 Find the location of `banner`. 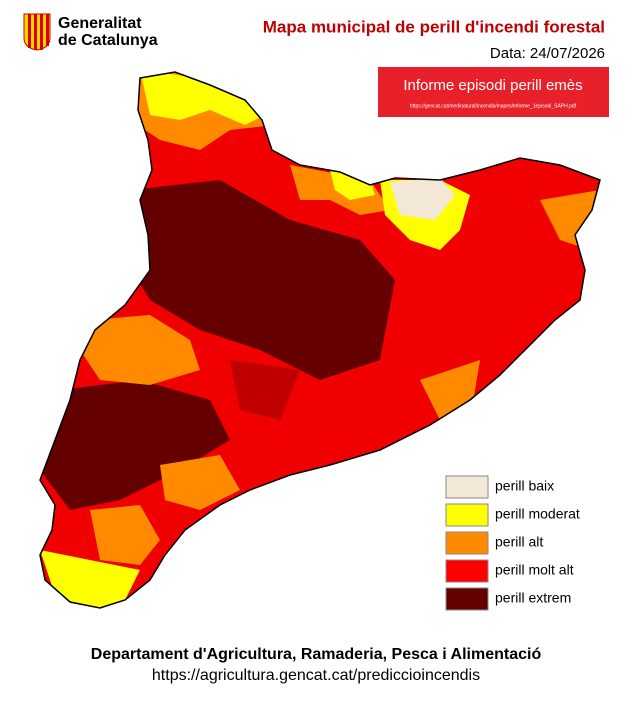

banner is located at coordinates (493, 92).